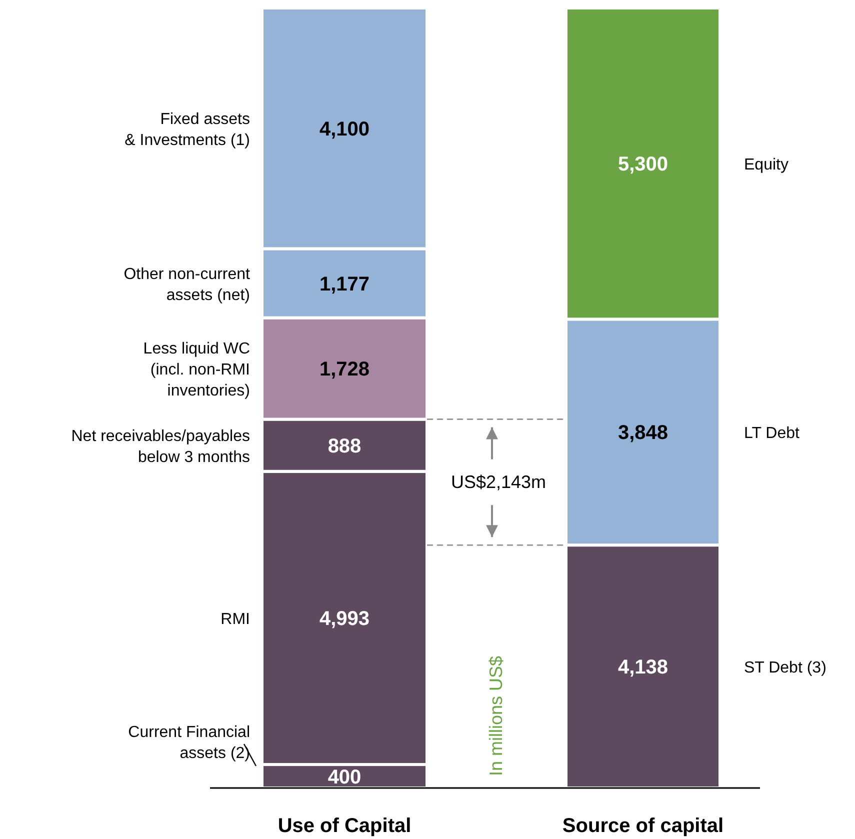 Image resolution: width=855 pixels, height=839 pixels. Describe the element at coordinates (345, 446) in the screenshot. I see `data-label: 888` at that location.